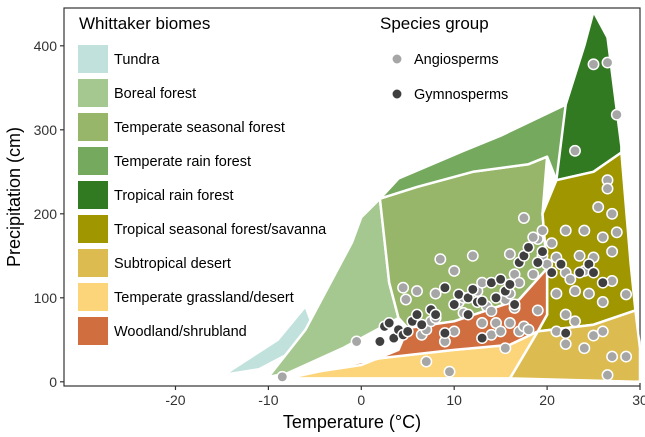 This screenshot has width=645, height=437. Describe the element at coordinates (144, 23) in the screenshot. I see `biome-legend-title: Whittaker biomes` at that location.